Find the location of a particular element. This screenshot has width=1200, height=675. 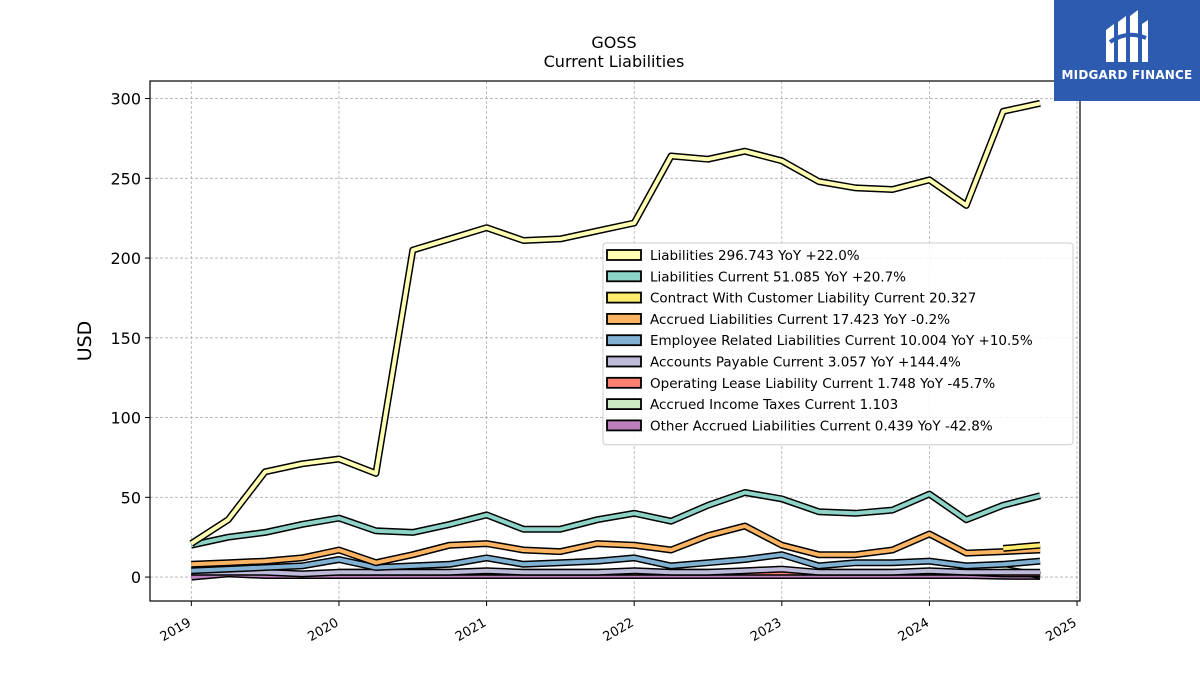

legend-label: Liabilities Current 51.085 YoY +20.7% is located at coordinates (778, 277).